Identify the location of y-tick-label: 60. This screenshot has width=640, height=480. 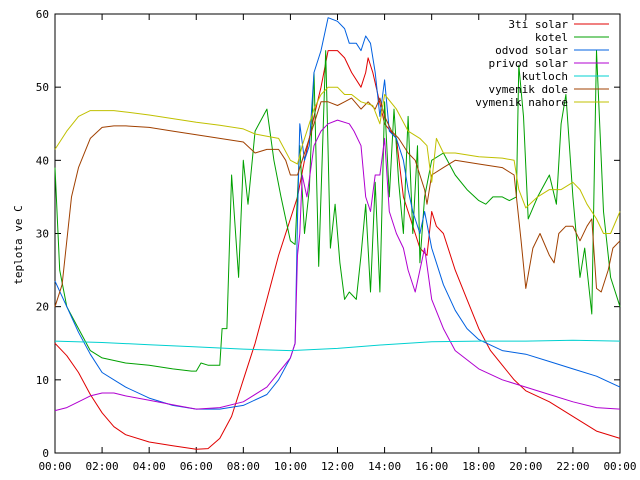
(42, 14).